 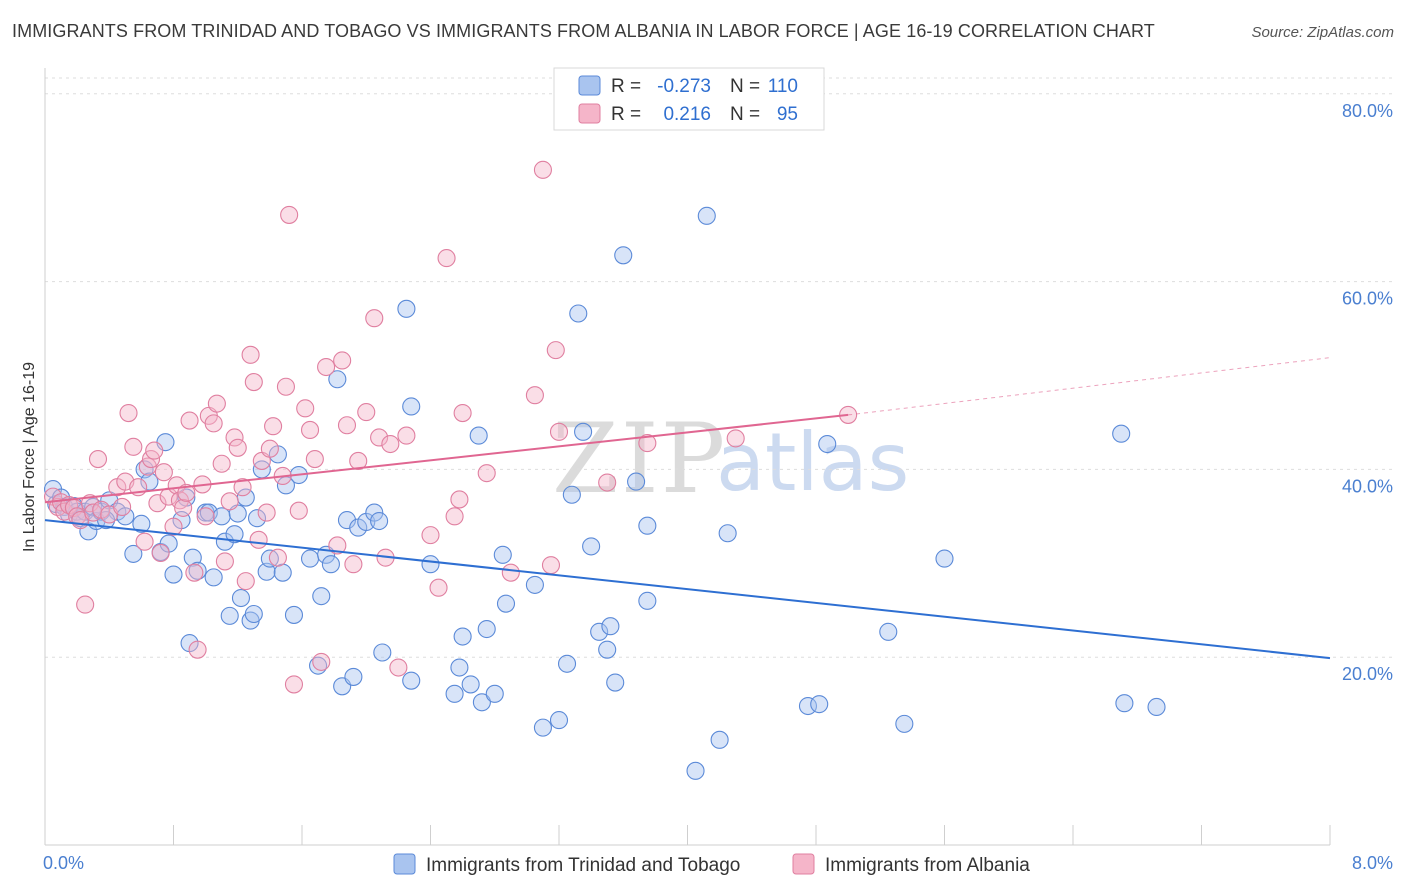 What do you see at coordinates (812, 462) in the screenshot?
I see `watermark-atlas: atlas` at bounding box center [812, 462].